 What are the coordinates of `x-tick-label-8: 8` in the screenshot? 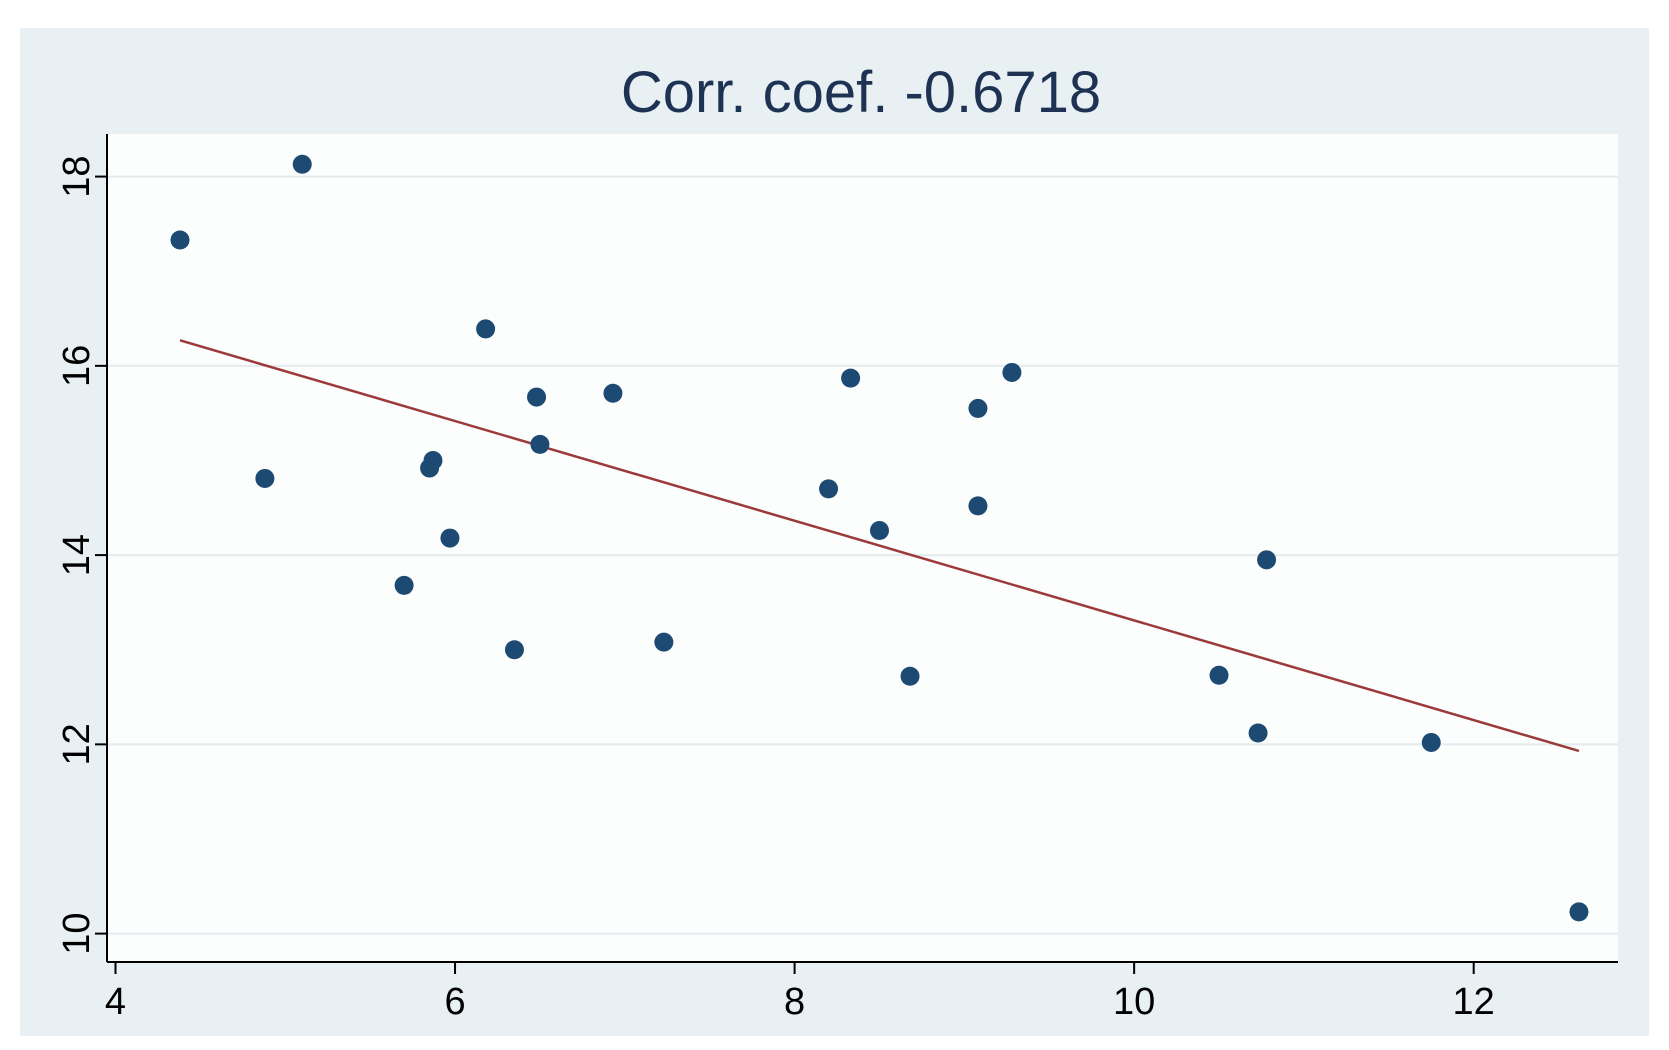 It's located at (794, 1002).